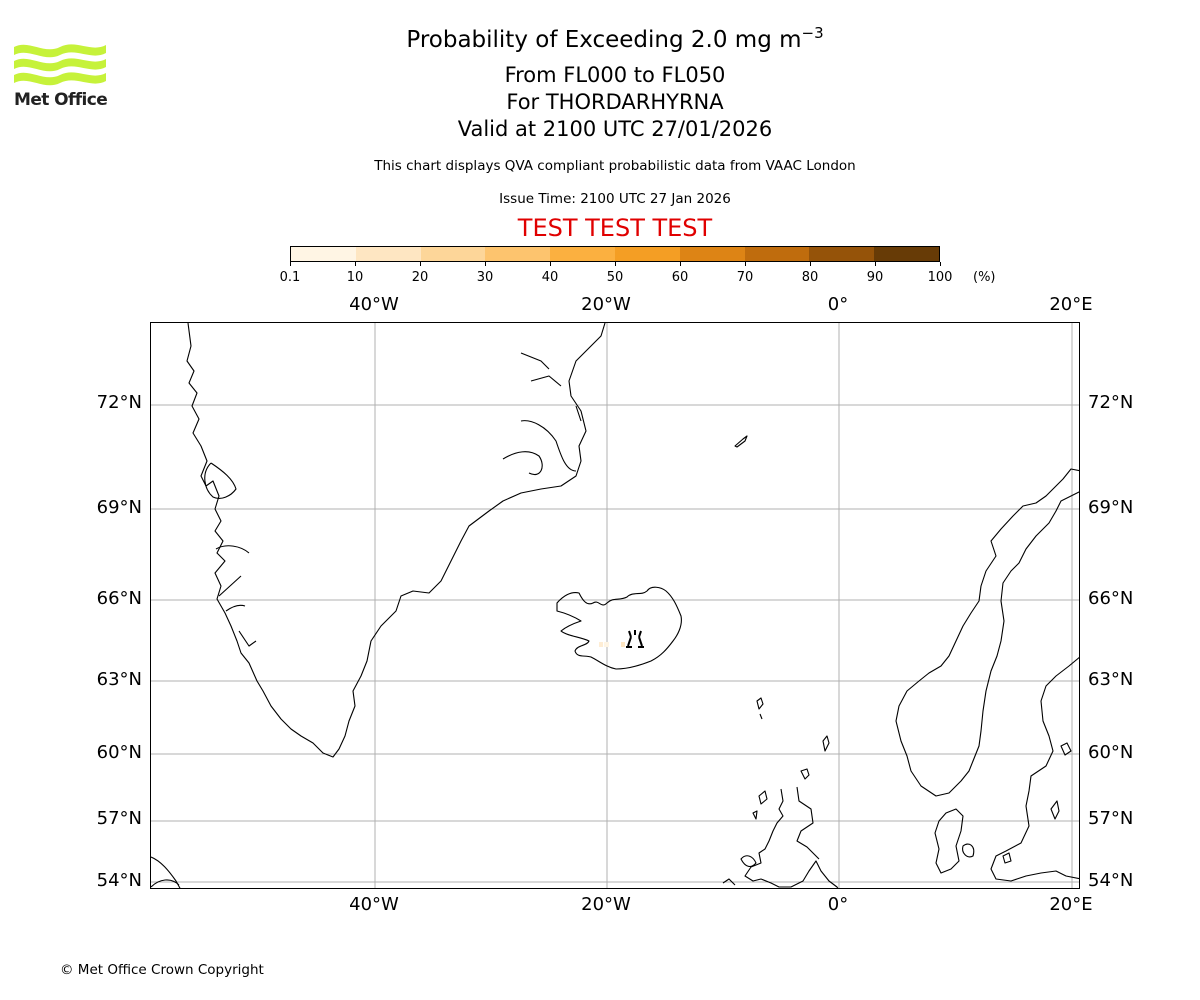  What do you see at coordinates (619, 628) in the screenshot?
I see `iceland-coast` at bounding box center [619, 628].